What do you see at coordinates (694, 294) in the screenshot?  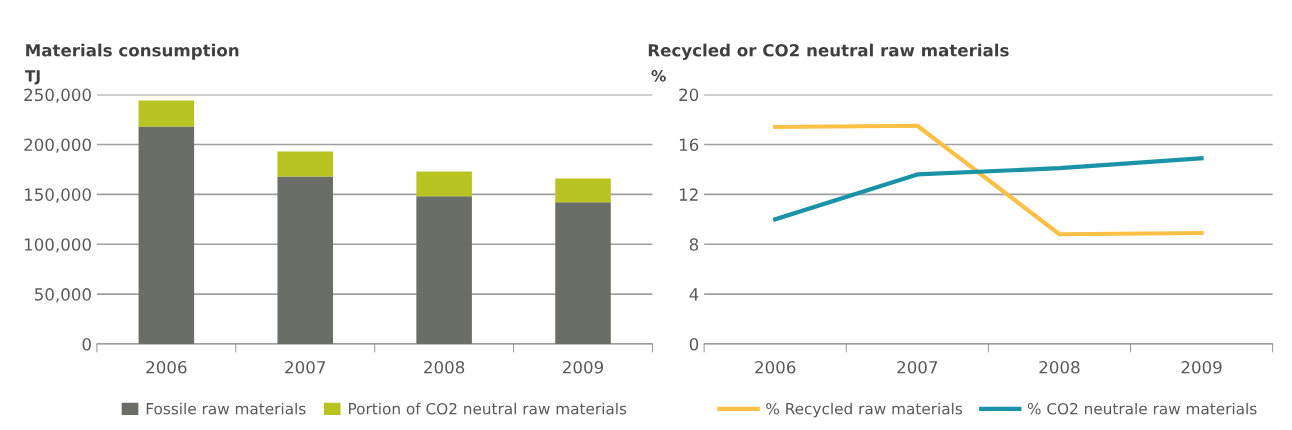 I see `y-tick-label: 4` at bounding box center [694, 294].